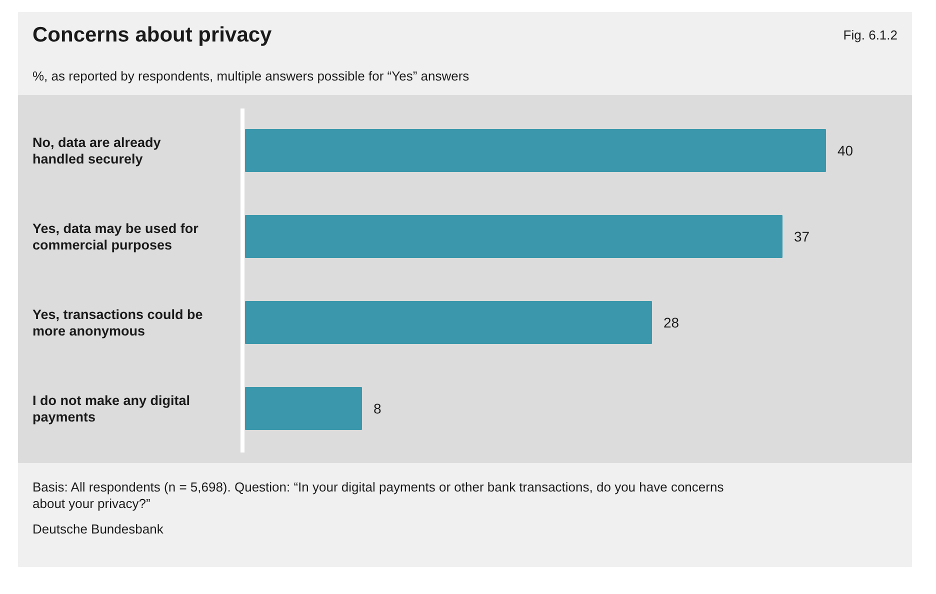  I want to click on y-tick-label: I do not make any digital payments, so click(111, 408).